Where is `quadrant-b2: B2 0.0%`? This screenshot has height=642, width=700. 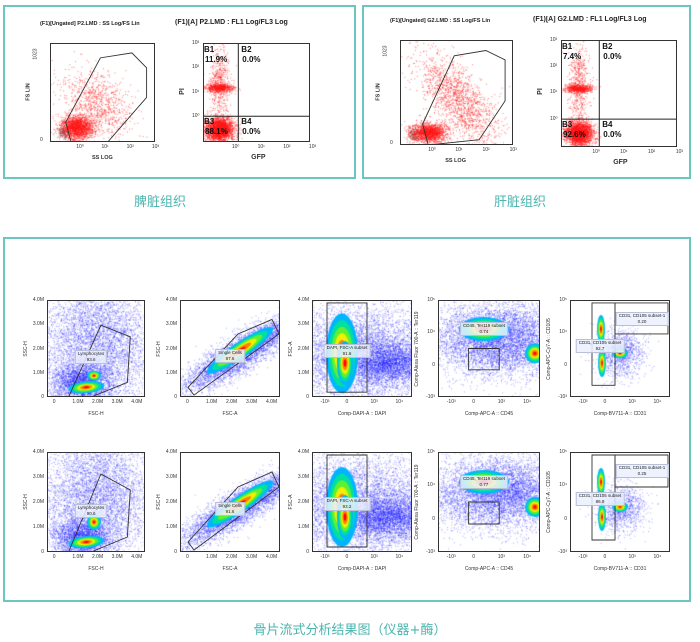 quadrant-b2: B2 0.0% is located at coordinates (611, 52).